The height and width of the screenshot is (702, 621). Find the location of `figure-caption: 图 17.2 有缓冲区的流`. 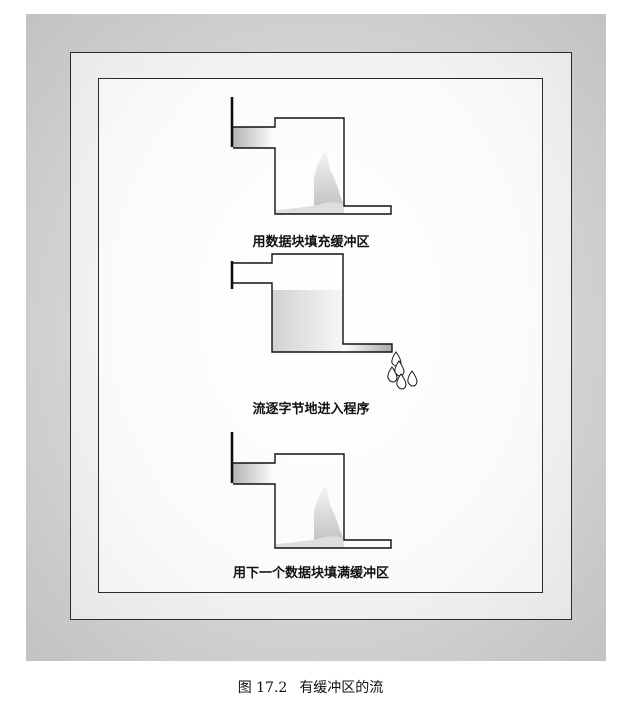

figure-caption: 图 17.2 有缓冲区的流 is located at coordinates (310, 687).